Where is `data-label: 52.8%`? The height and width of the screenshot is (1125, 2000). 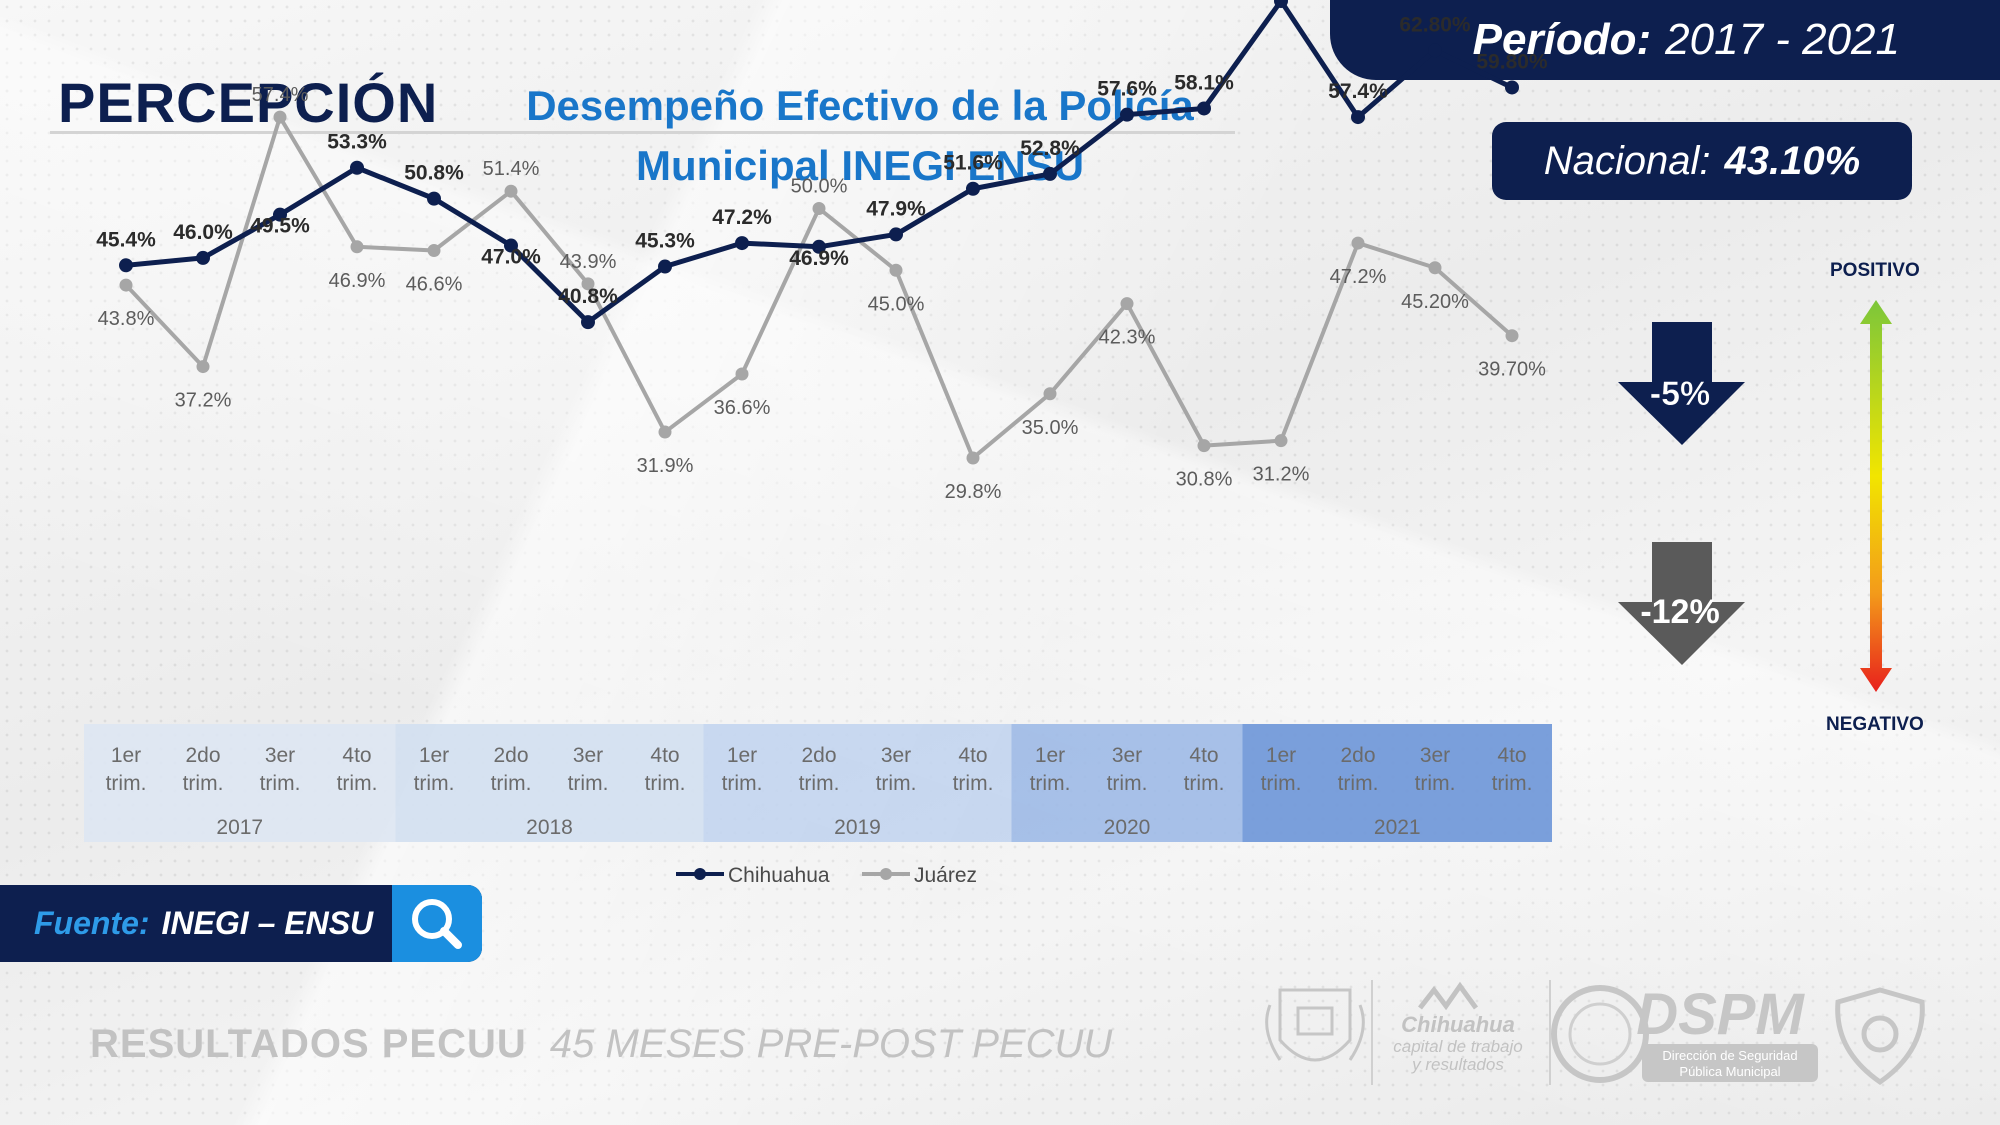 data-label: 52.8% is located at coordinates (1050, 148).